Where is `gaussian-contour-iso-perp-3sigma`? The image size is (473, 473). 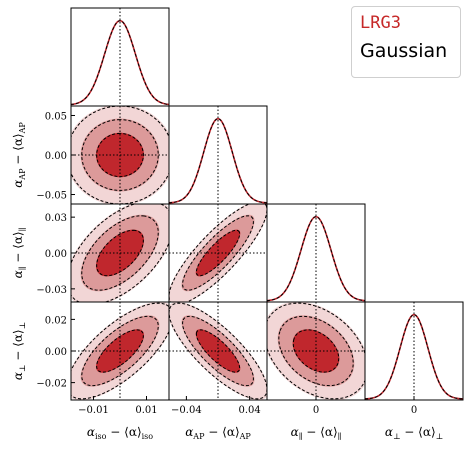
gaussian-contour-iso-perp-3sigma is located at coordinates (120, 351).